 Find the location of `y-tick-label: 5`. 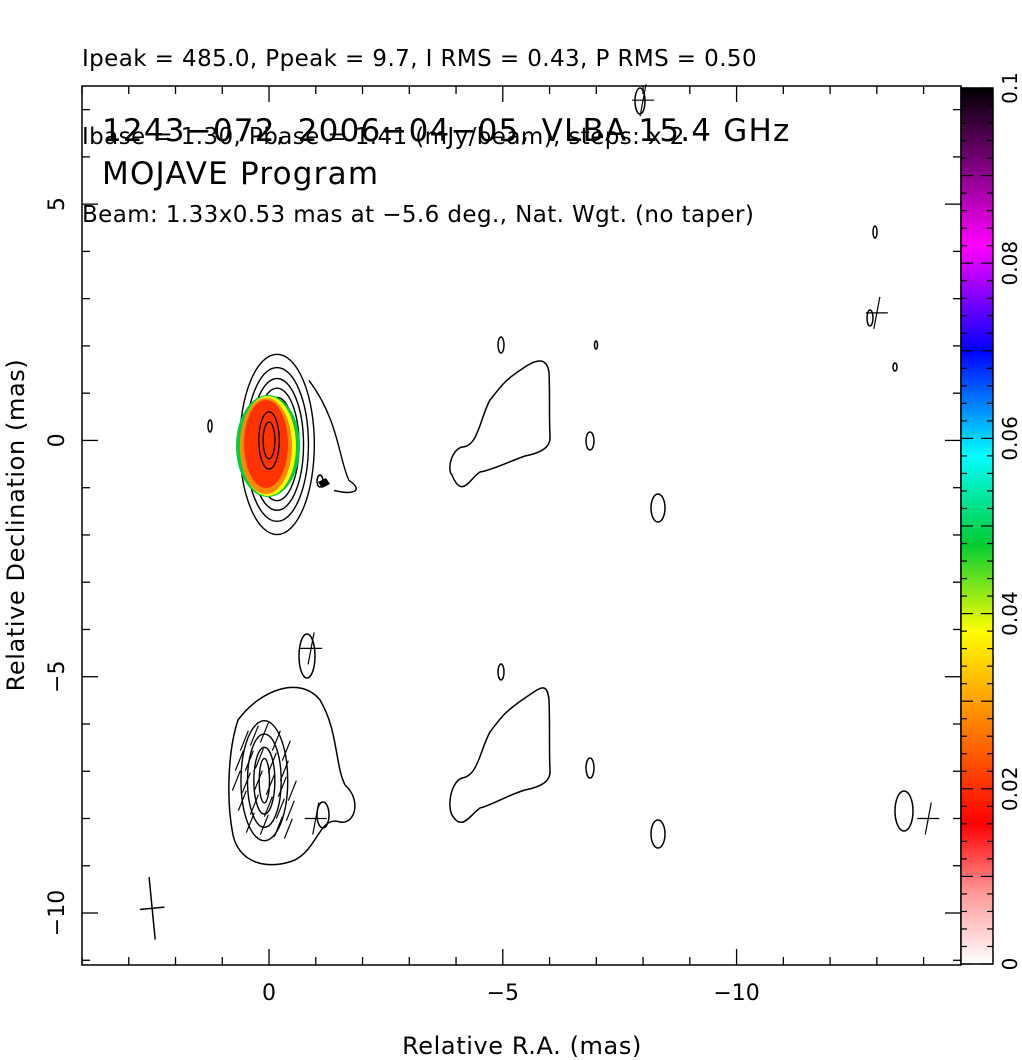

y-tick-label: 5 is located at coordinates (57, 204).